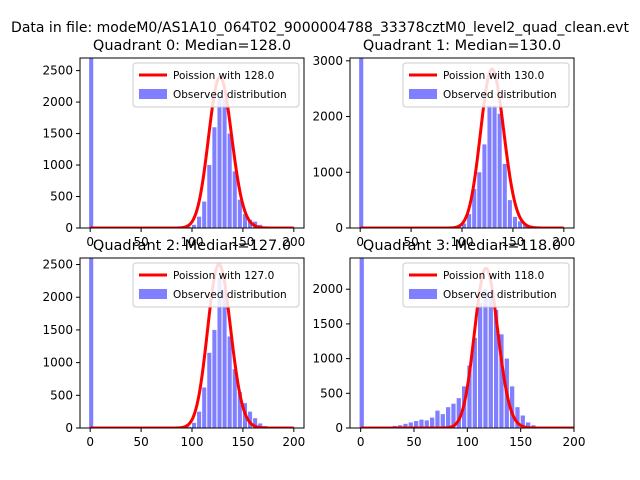 This screenshot has width=640, height=480. Describe the element at coordinates (462, 343) in the screenshot. I see `axes-frame` at that location.